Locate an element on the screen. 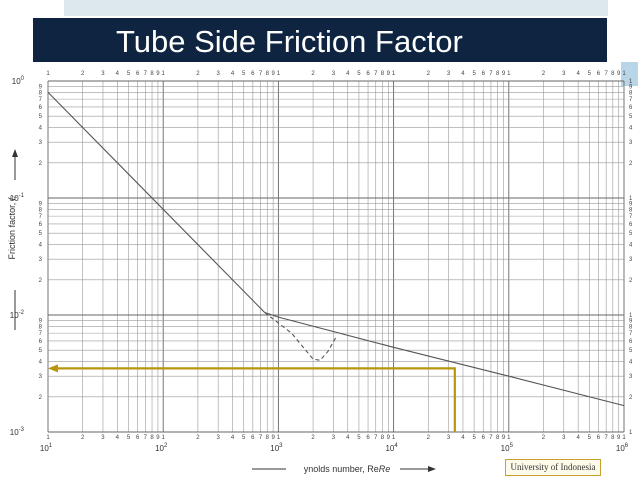 This screenshot has height=479, width=638. x-axis-arrowhead is located at coordinates (432, 469).